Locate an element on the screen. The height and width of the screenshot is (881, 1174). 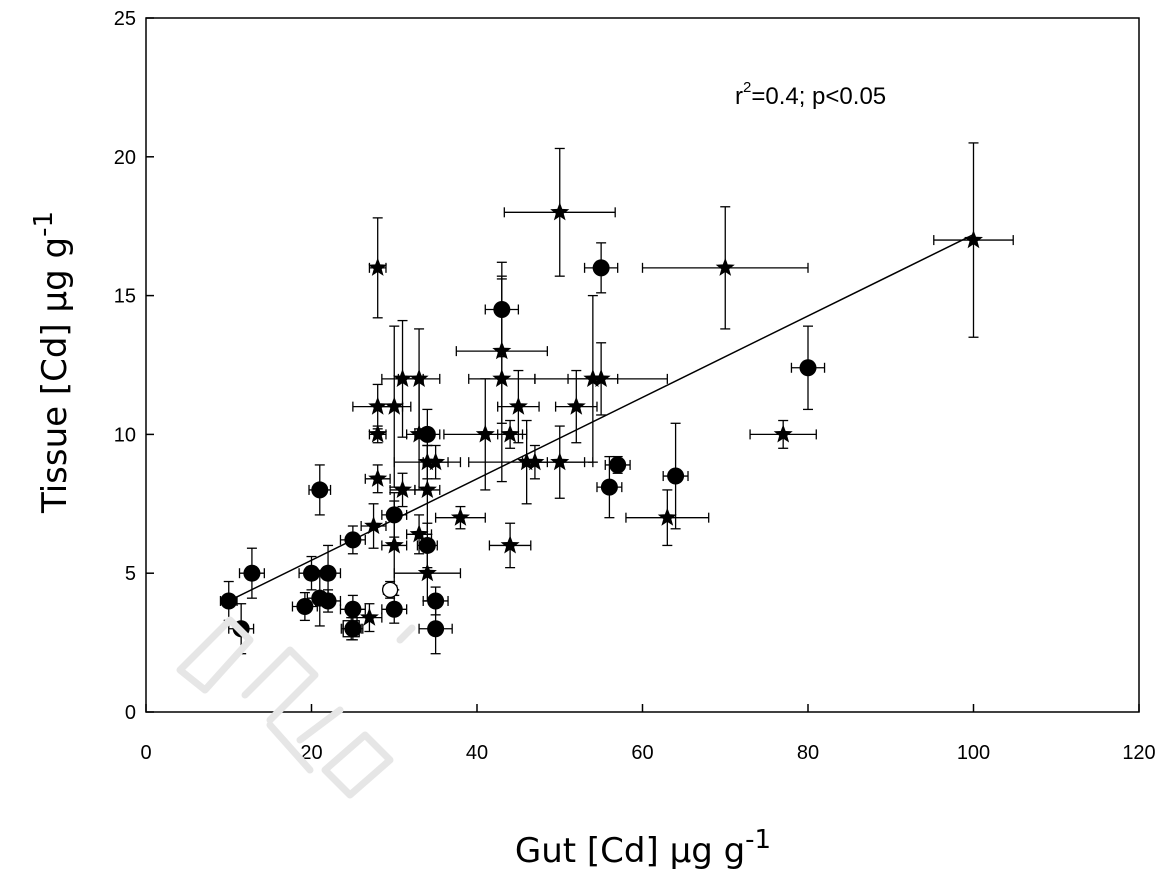
annotation-stat: r2=0.4; p<0.05 is located at coordinates (810, 94).